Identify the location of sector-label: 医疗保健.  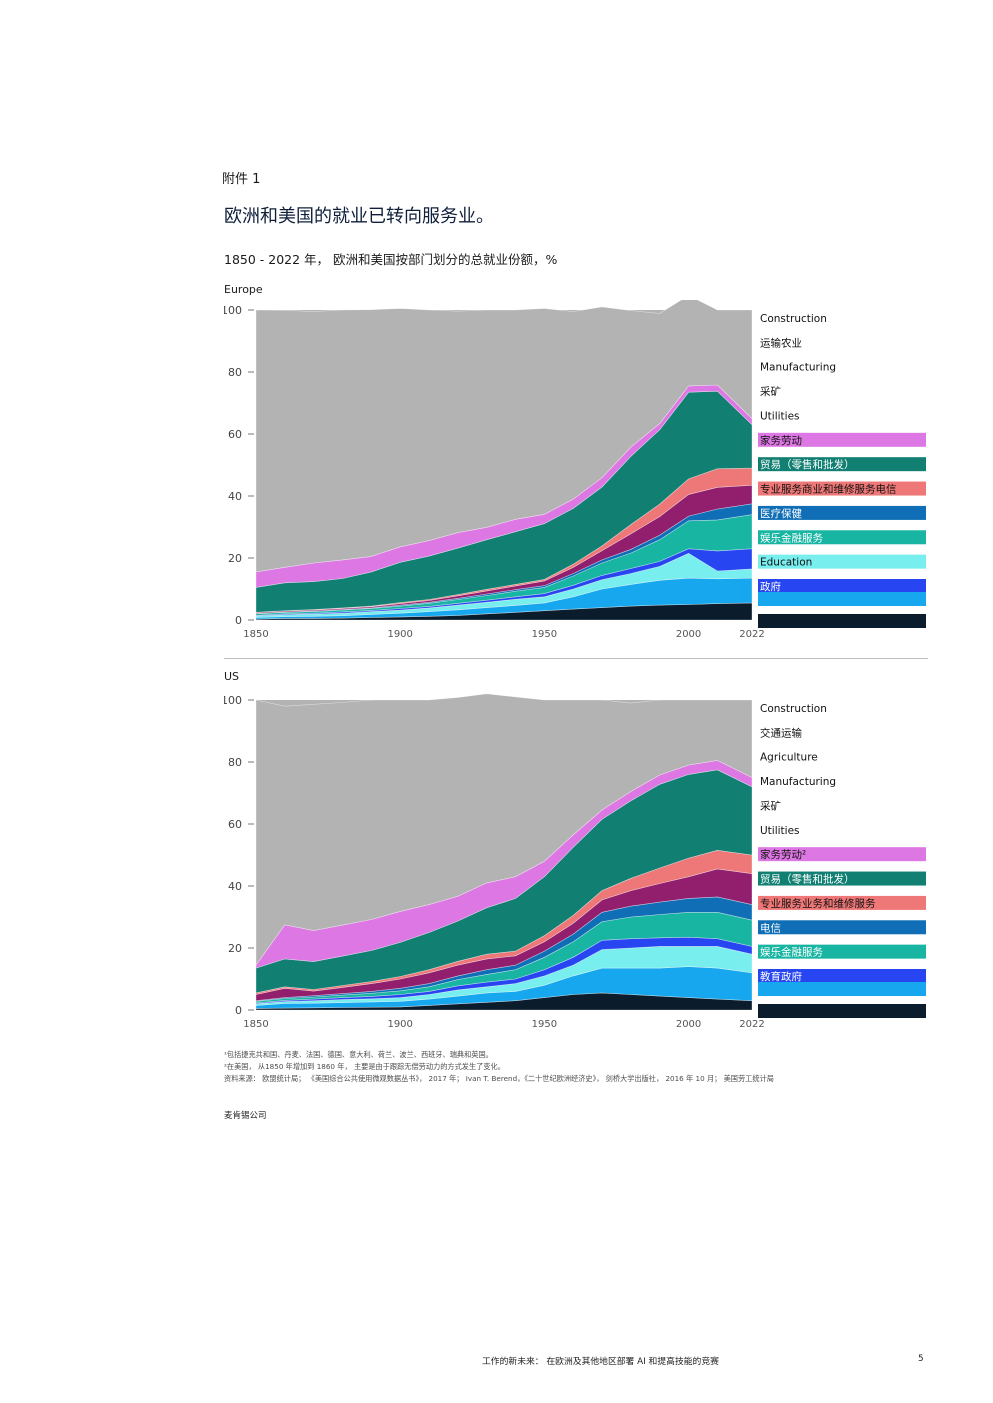
(781, 513).